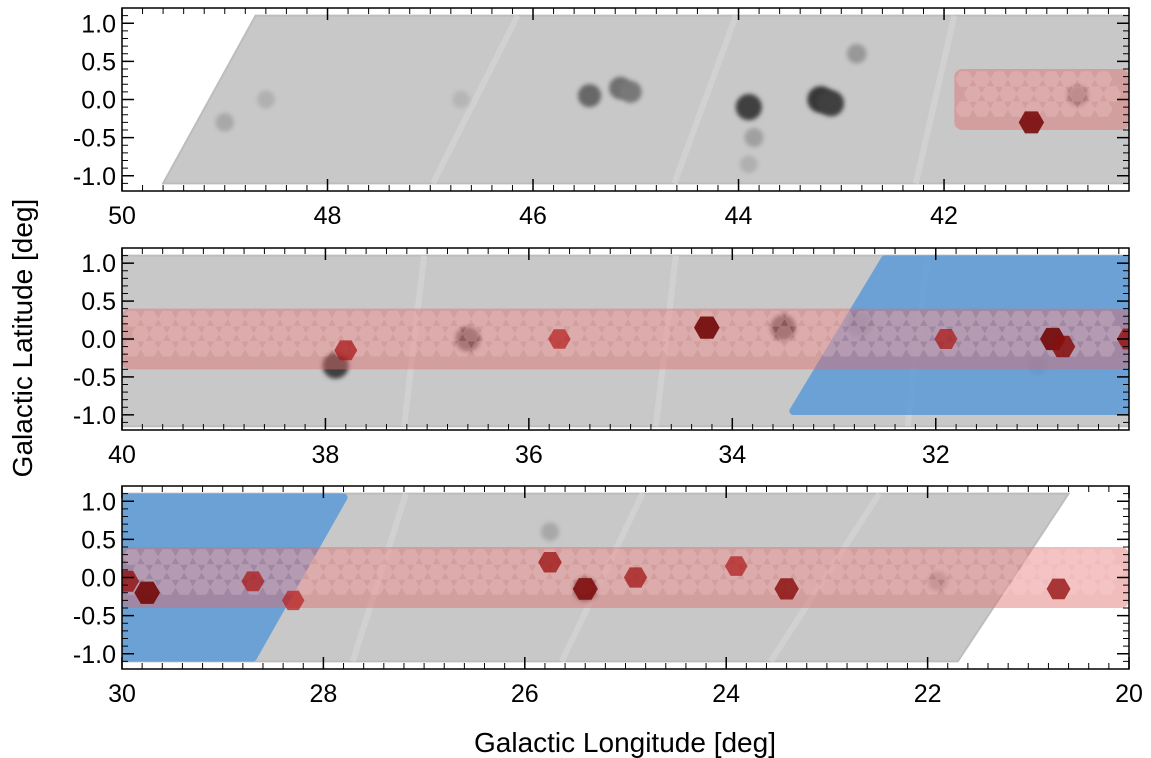 This screenshot has height=758, width=1151. What do you see at coordinates (122, 455) in the screenshot?
I see `x-tick-label: 40` at bounding box center [122, 455].